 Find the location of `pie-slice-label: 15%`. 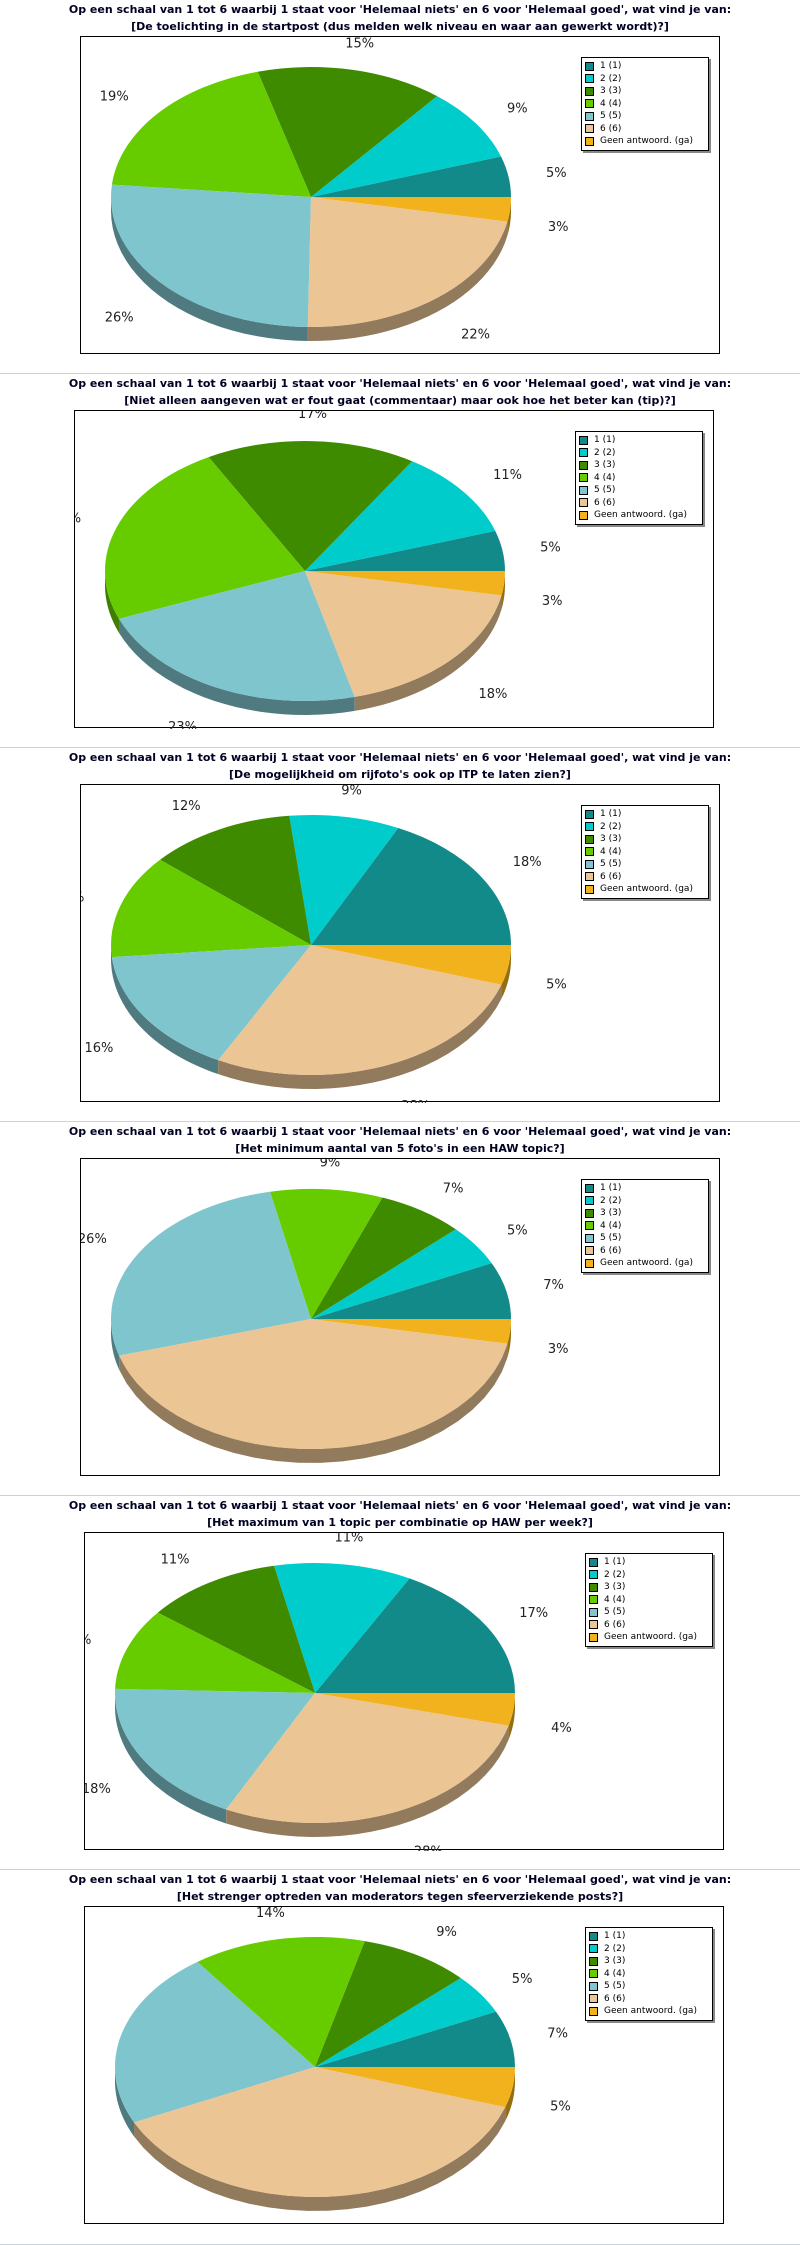

pie-slice-label: 15% is located at coordinates (359, 44).